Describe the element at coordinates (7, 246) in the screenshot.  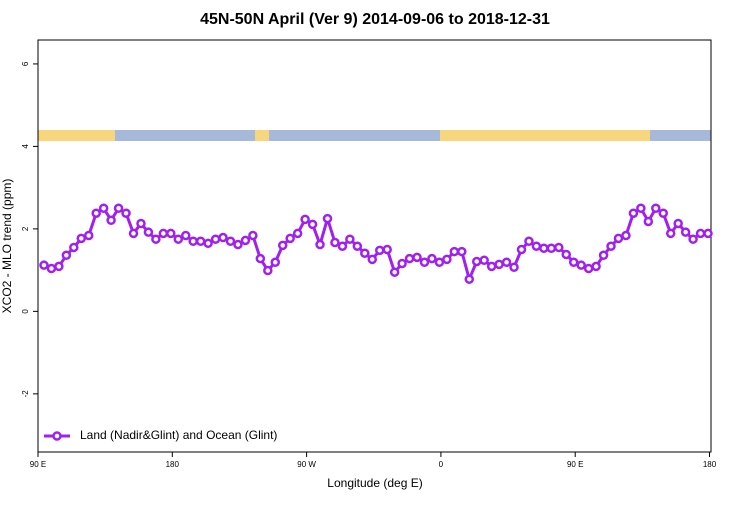
I see `y-axis-label: XCO2 - MLO trend (ppm)` at that location.